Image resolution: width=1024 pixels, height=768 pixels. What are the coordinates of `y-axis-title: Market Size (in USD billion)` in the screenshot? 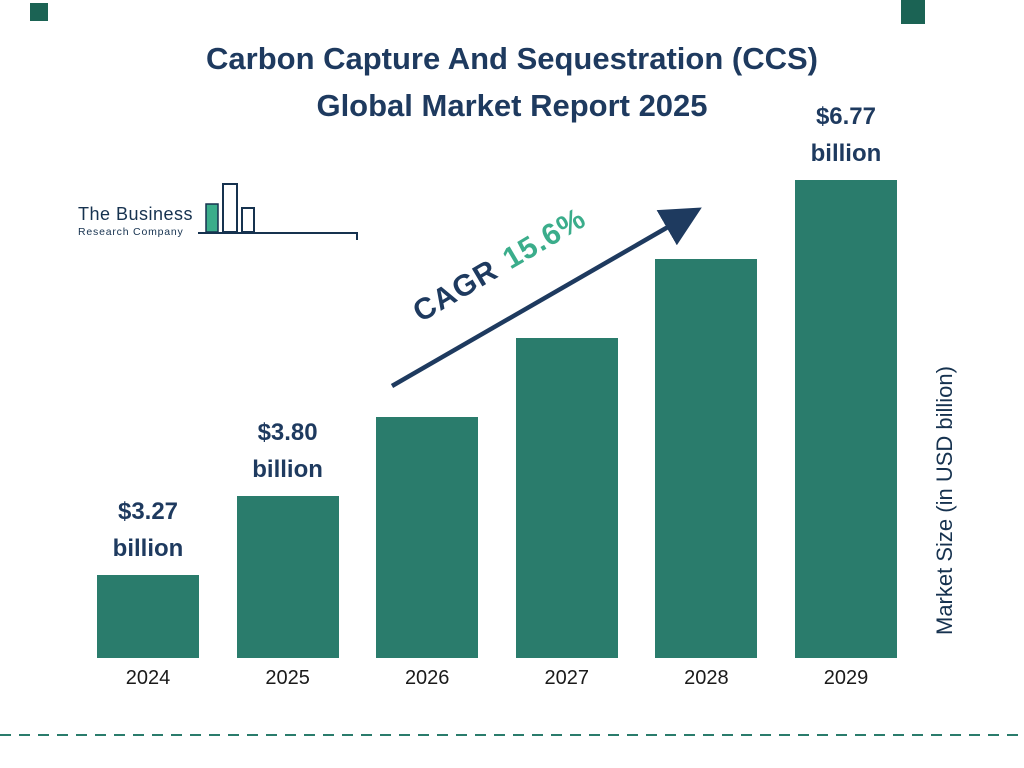 It's located at (944, 501).